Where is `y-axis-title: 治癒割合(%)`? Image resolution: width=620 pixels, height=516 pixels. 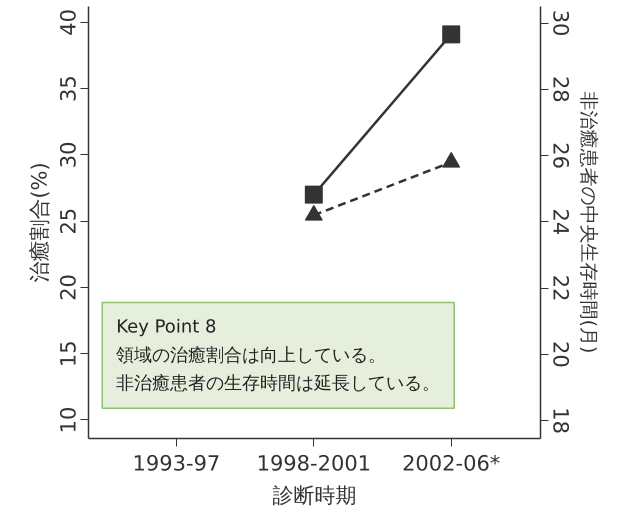 y-axis-title: 治癒割合(%) is located at coordinates (40, 222).